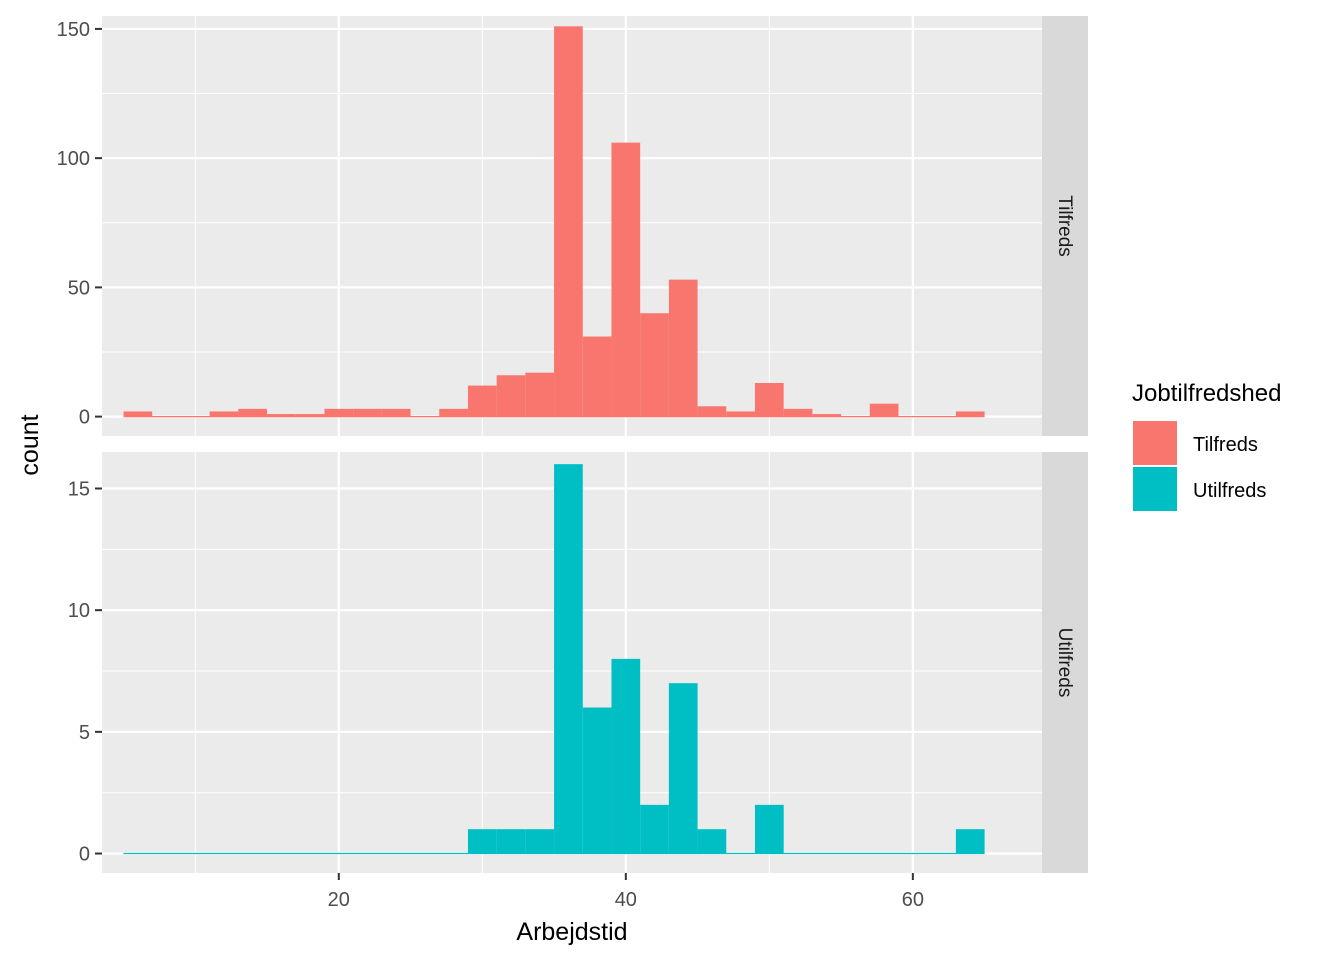  What do you see at coordinates (1155, 443) in the screenshot?
I see `legend-key-tilfreds` at bounding box center [1155, 443].